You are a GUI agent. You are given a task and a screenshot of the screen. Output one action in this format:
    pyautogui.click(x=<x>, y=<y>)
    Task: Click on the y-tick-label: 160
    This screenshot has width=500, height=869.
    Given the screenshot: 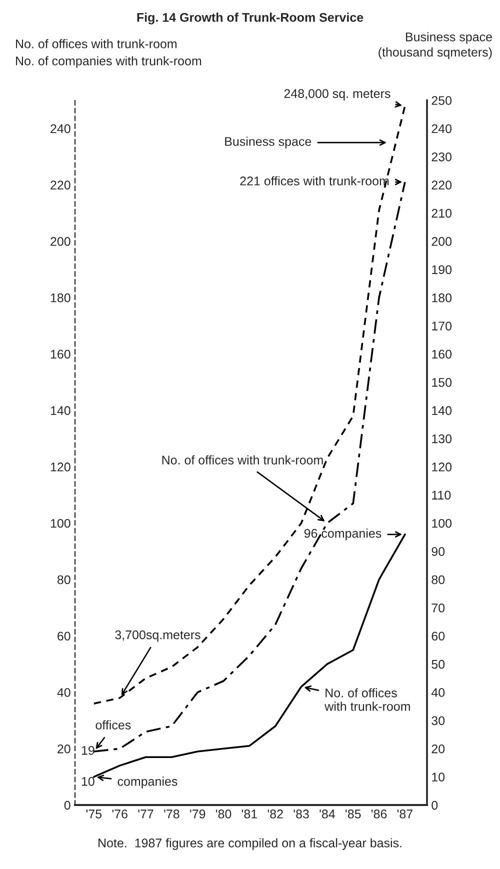 What is the action you would take?
    pyautogui.click(x=60, y=354)
    